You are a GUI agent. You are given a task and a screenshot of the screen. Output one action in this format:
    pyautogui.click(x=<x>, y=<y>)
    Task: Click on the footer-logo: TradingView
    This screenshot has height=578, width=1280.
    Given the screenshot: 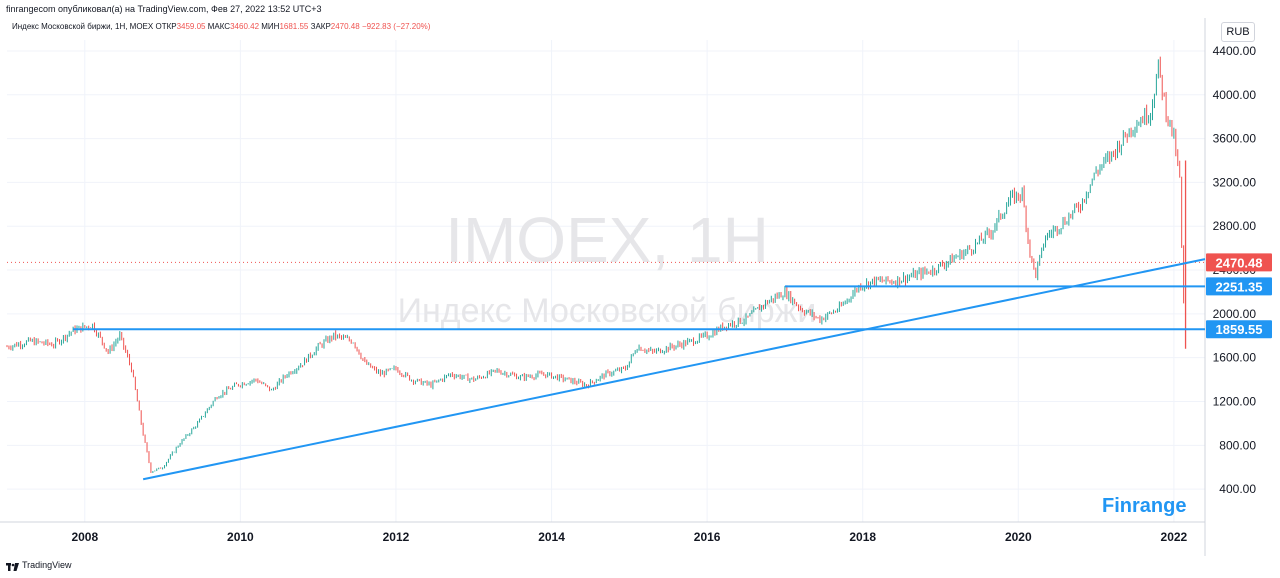 What is the action you would take?
    pyautogui.click(x=39, y=565)
    